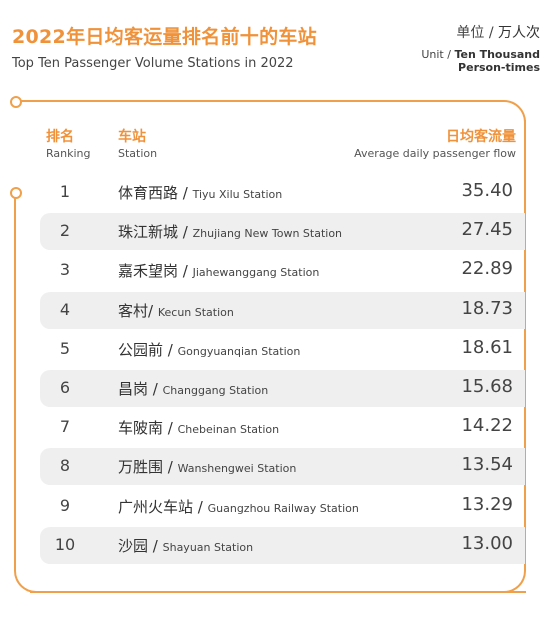 This screenshot has width=550, height=619. What do you see at coordinates (256, 273) in the screenshot?
I see `row-station-en: Jiahewanggang Station` at bounding box center [256, 273].